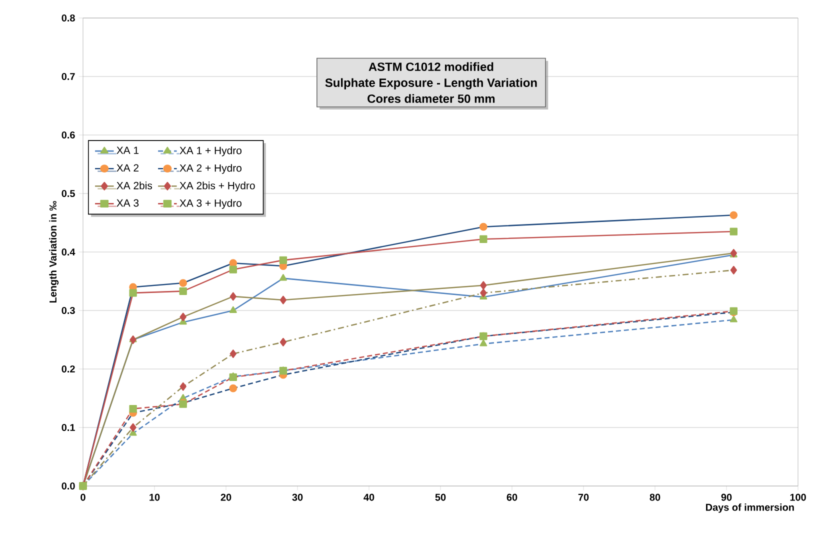  What do you see at coordinates (127, 168) in the screenshot?
I see `legend-label: XA 2` at bounding box center [127, 168].